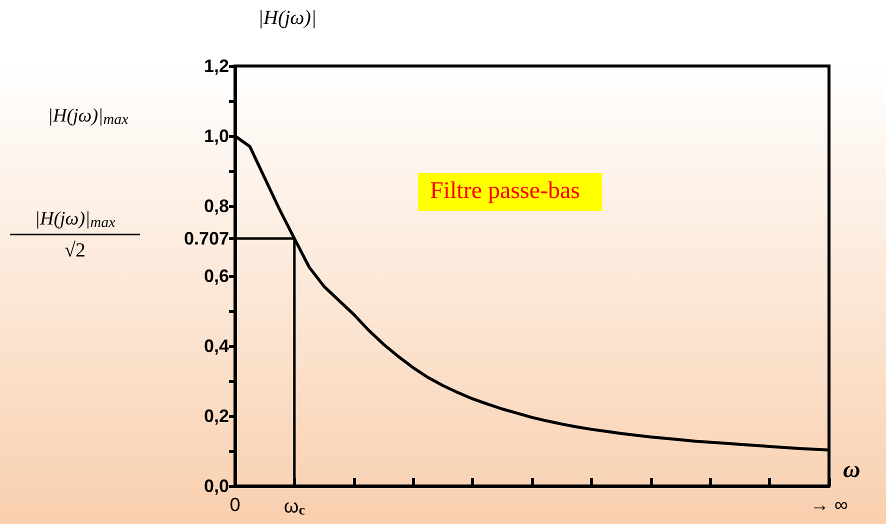 Image resolution: width=886 pixels, height=524 pixels. I want to click on y-tick-label: 0,4, so click(216, 346).